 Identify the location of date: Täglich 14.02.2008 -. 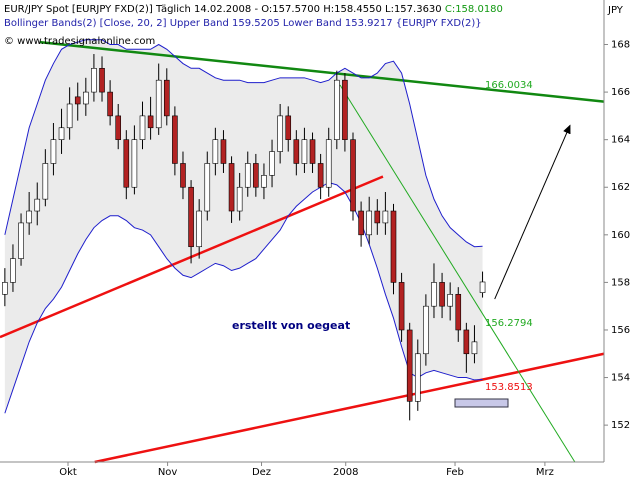
(206, 9).